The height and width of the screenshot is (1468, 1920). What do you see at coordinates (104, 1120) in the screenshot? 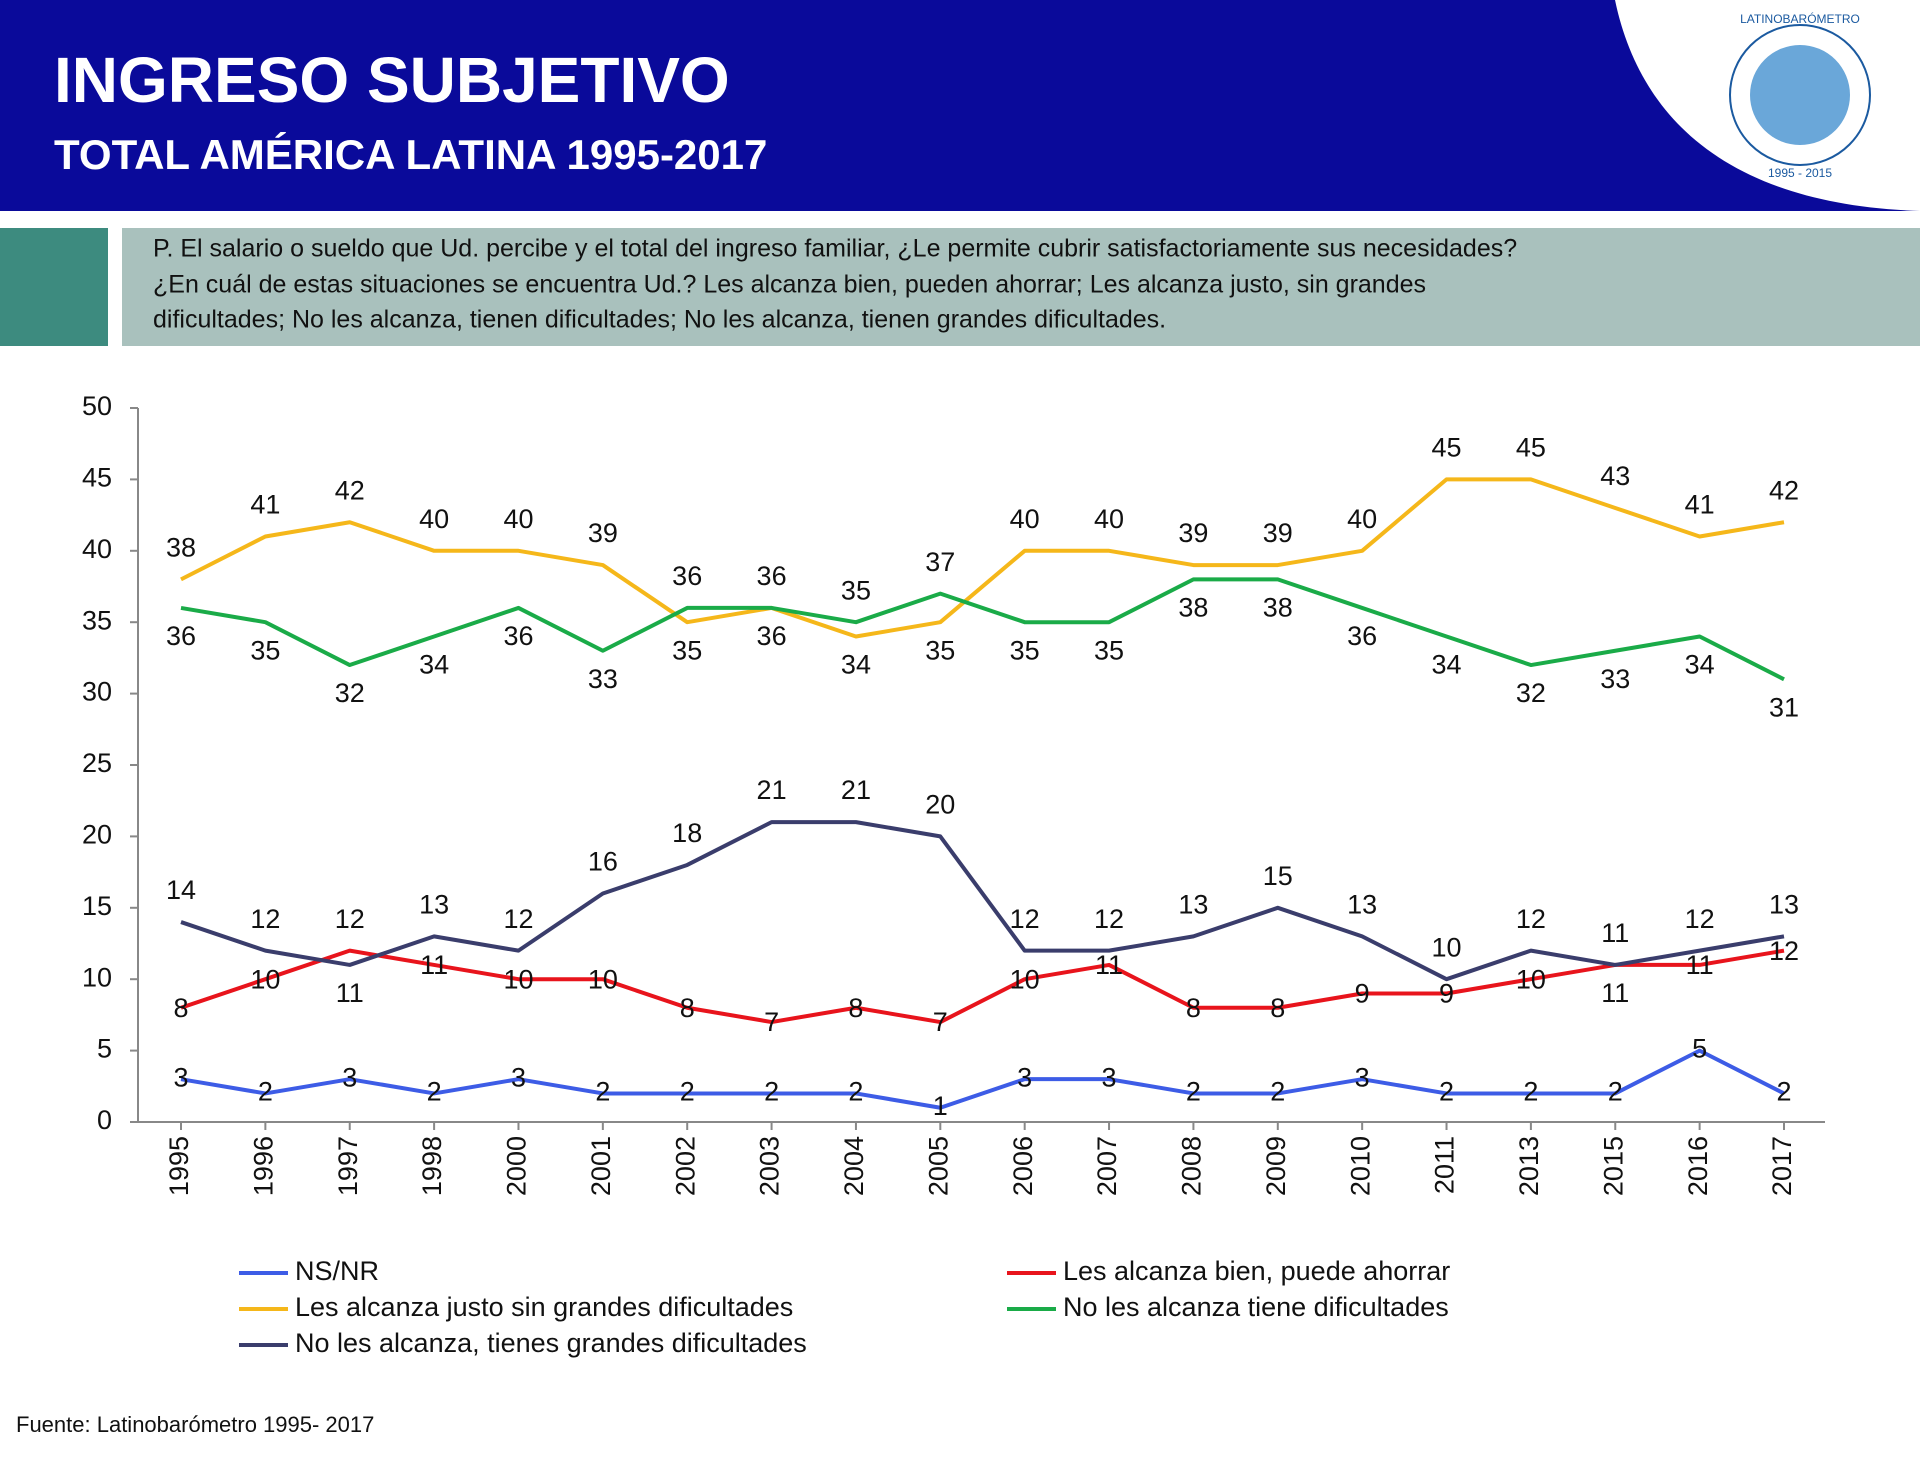
I see `y-tick-label: 0` at bounding box center [104, 1120].